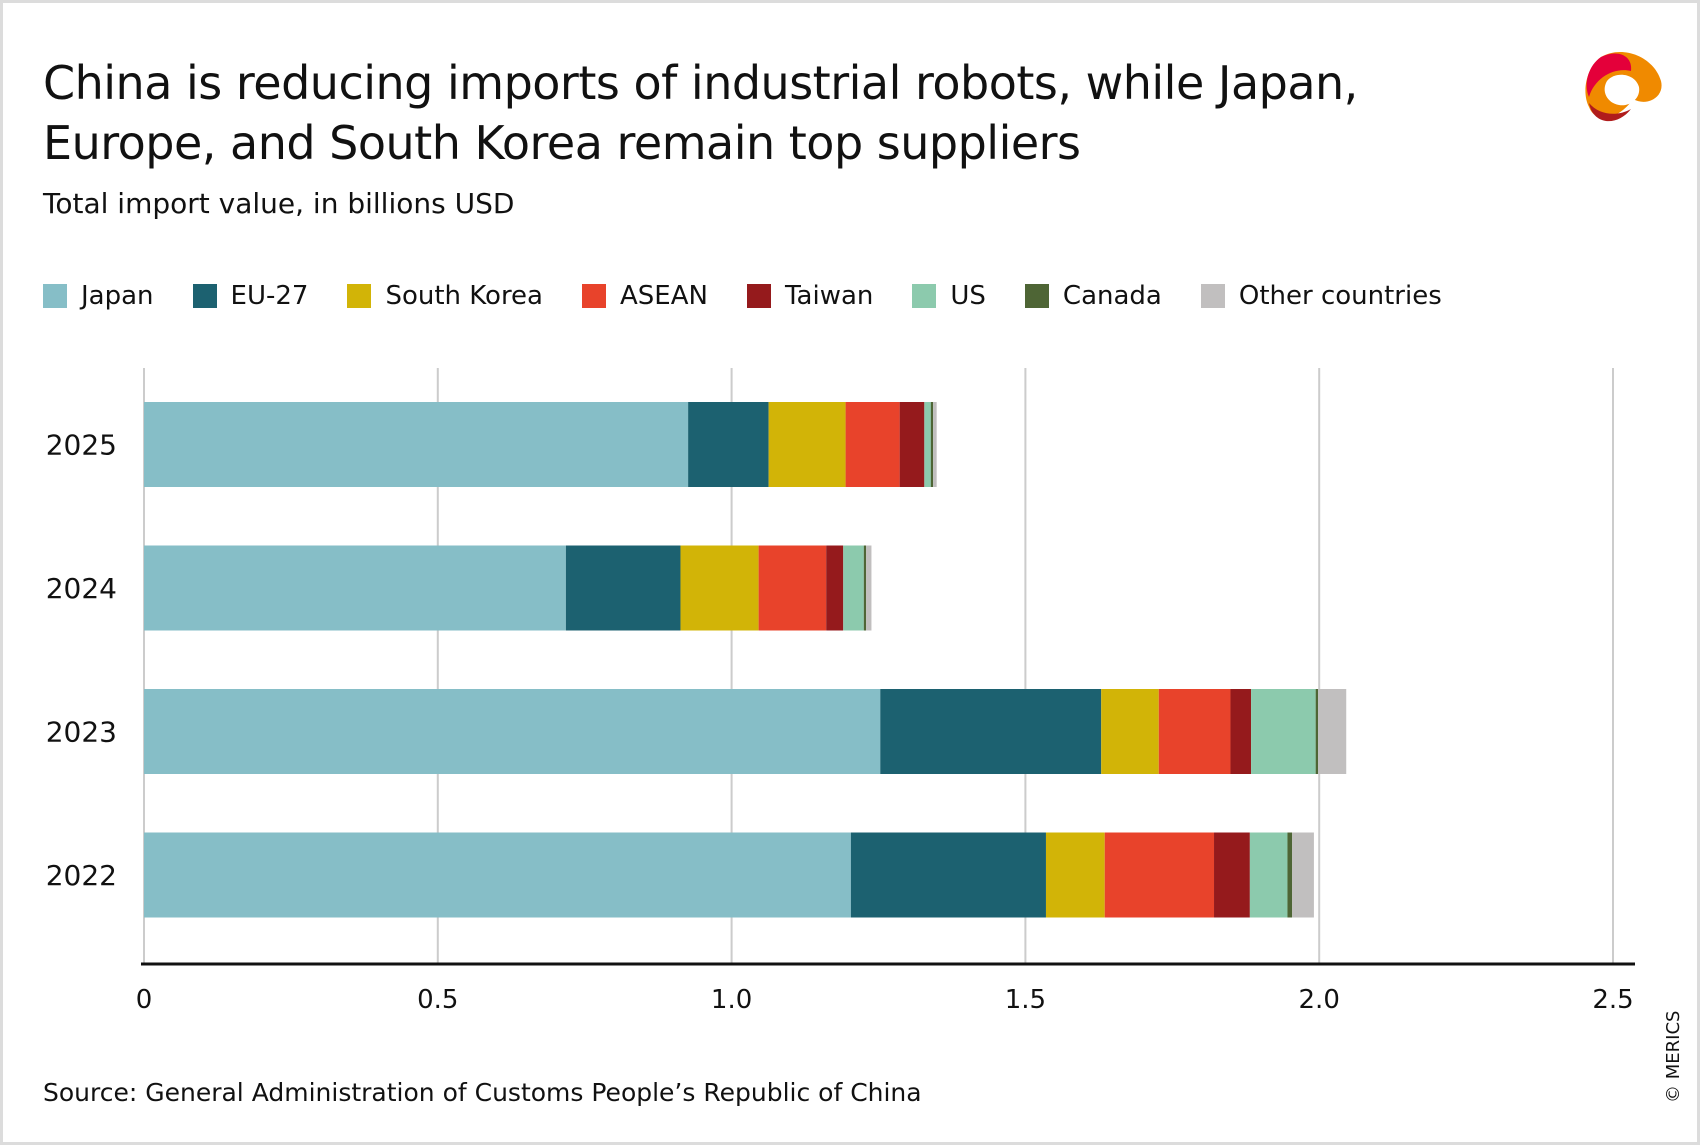 The height and width of the screenshot is (1145, 1700). Describe the element at coordinates (927, 444) in the screenshot. I see `bar-segment-us-2025` at that location.